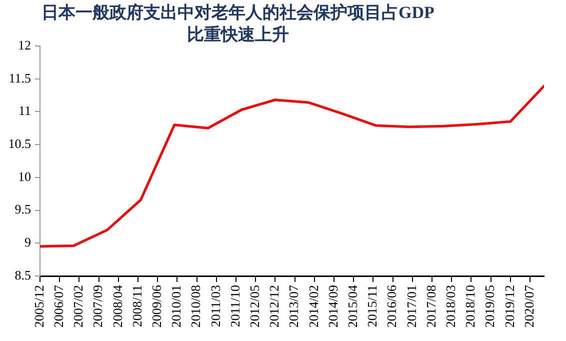  Describe the element at coordinates (411, 306) in the screenshot. I see `x-tick-label: 2017/01` at that location.